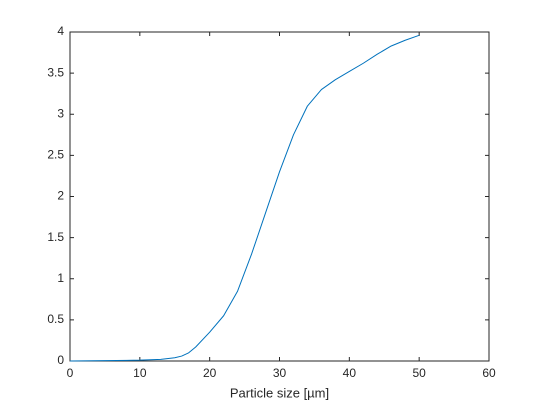  I want to click on y-tick-label: 2, so click(60, 196).